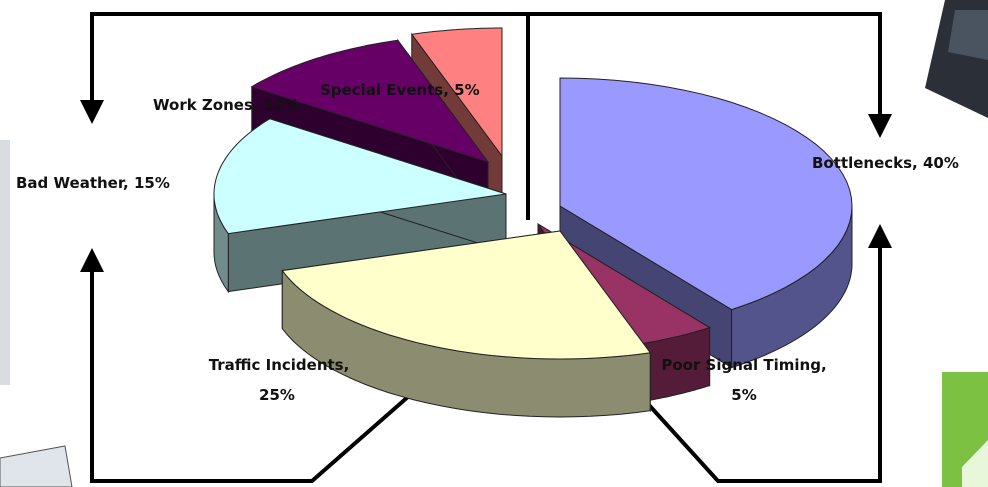 The width and height of the screenshot is (988, 487). What do you see at coordinates (400, 90) in the screenshot?
I see `label-special-events: Special Events, 5%` at bounding box center [400, 90].